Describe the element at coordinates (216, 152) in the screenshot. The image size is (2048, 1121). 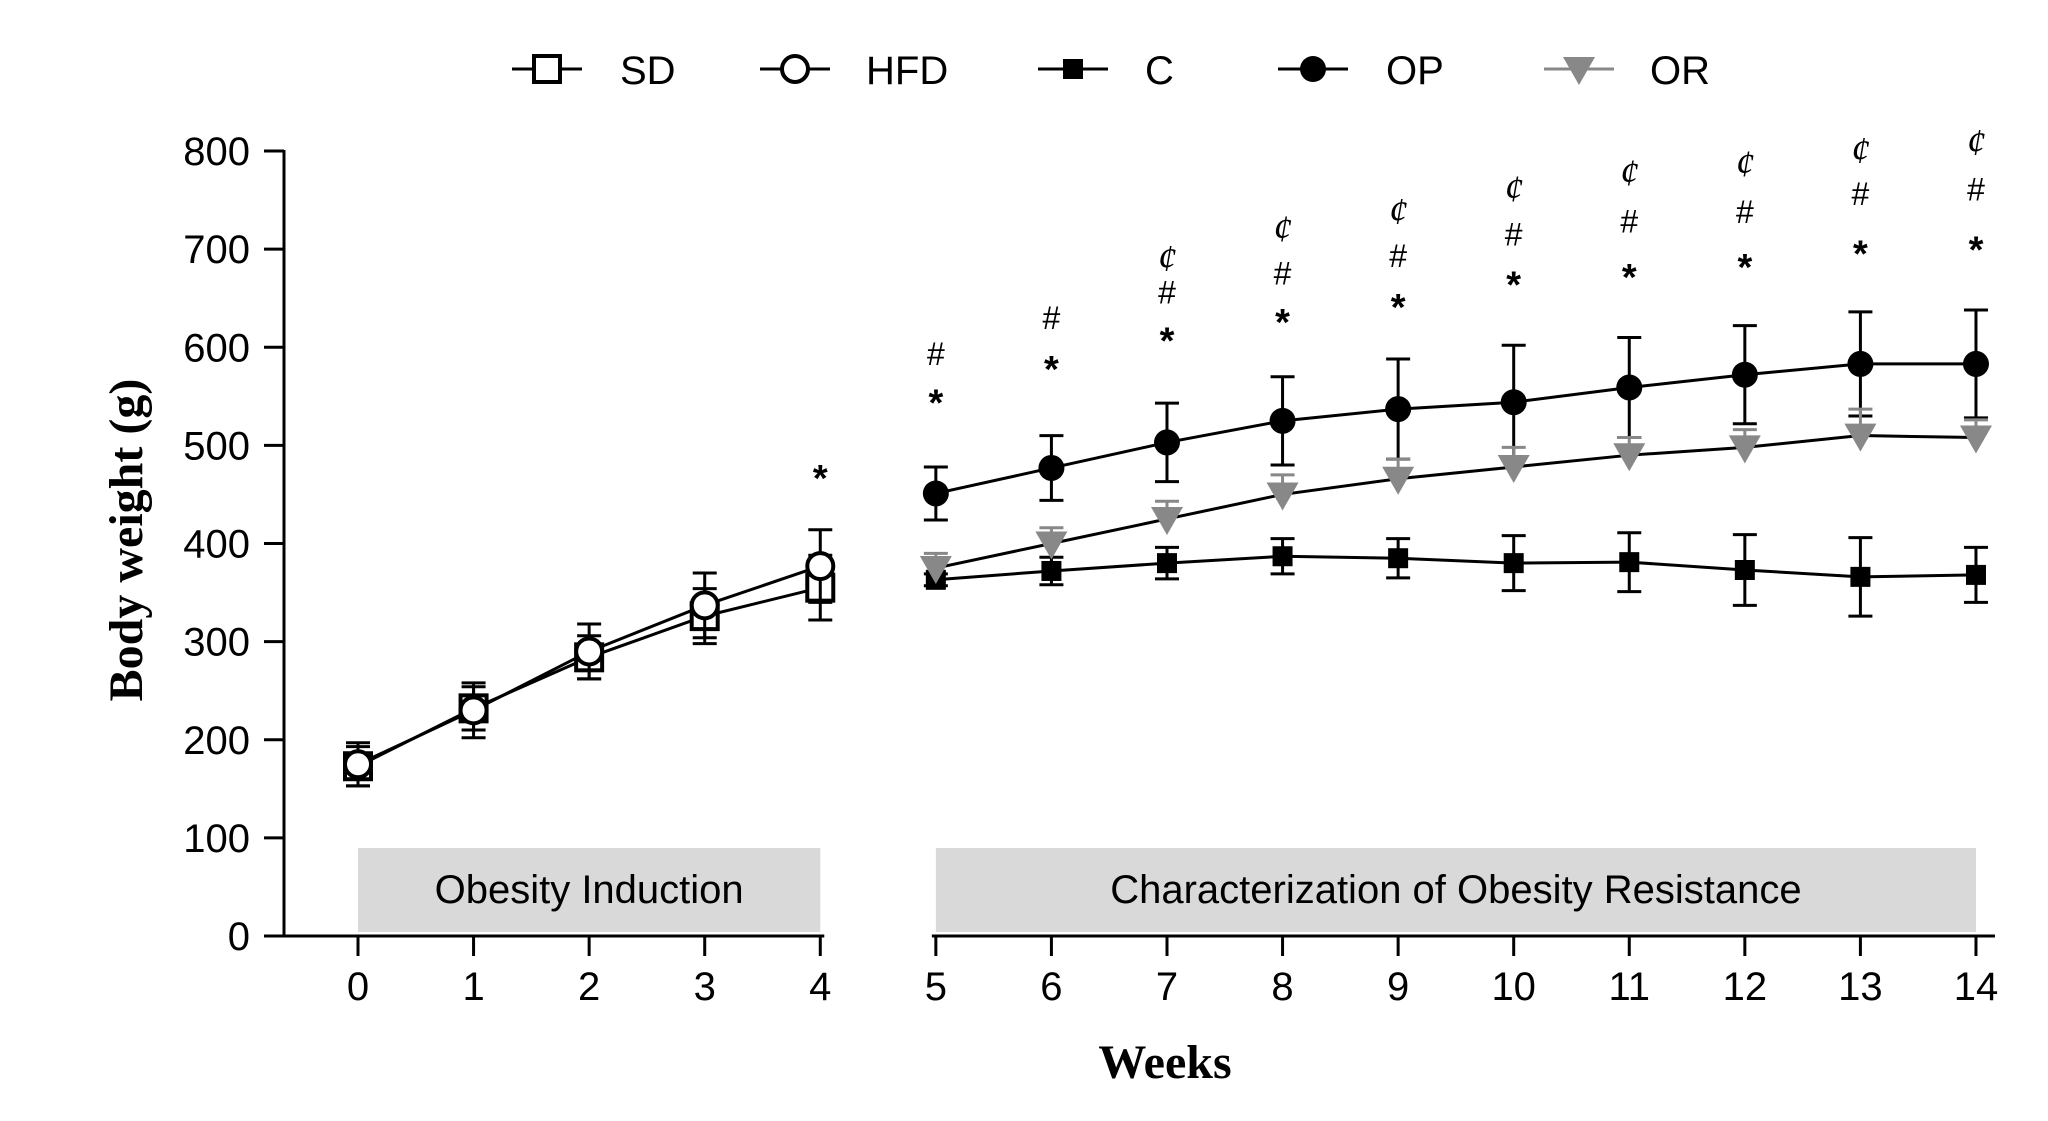
I see `y-tick-label-800: 800` at that location.